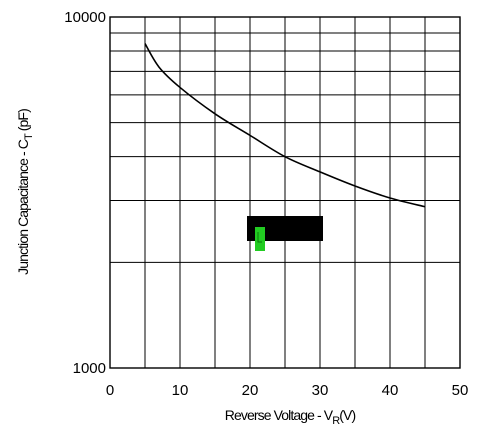 The image size is (480, 439). What do you see at coordinates (110, 390) in the screenshot?
I see `x-tick-label: 0` at bounding box center [110, 390].